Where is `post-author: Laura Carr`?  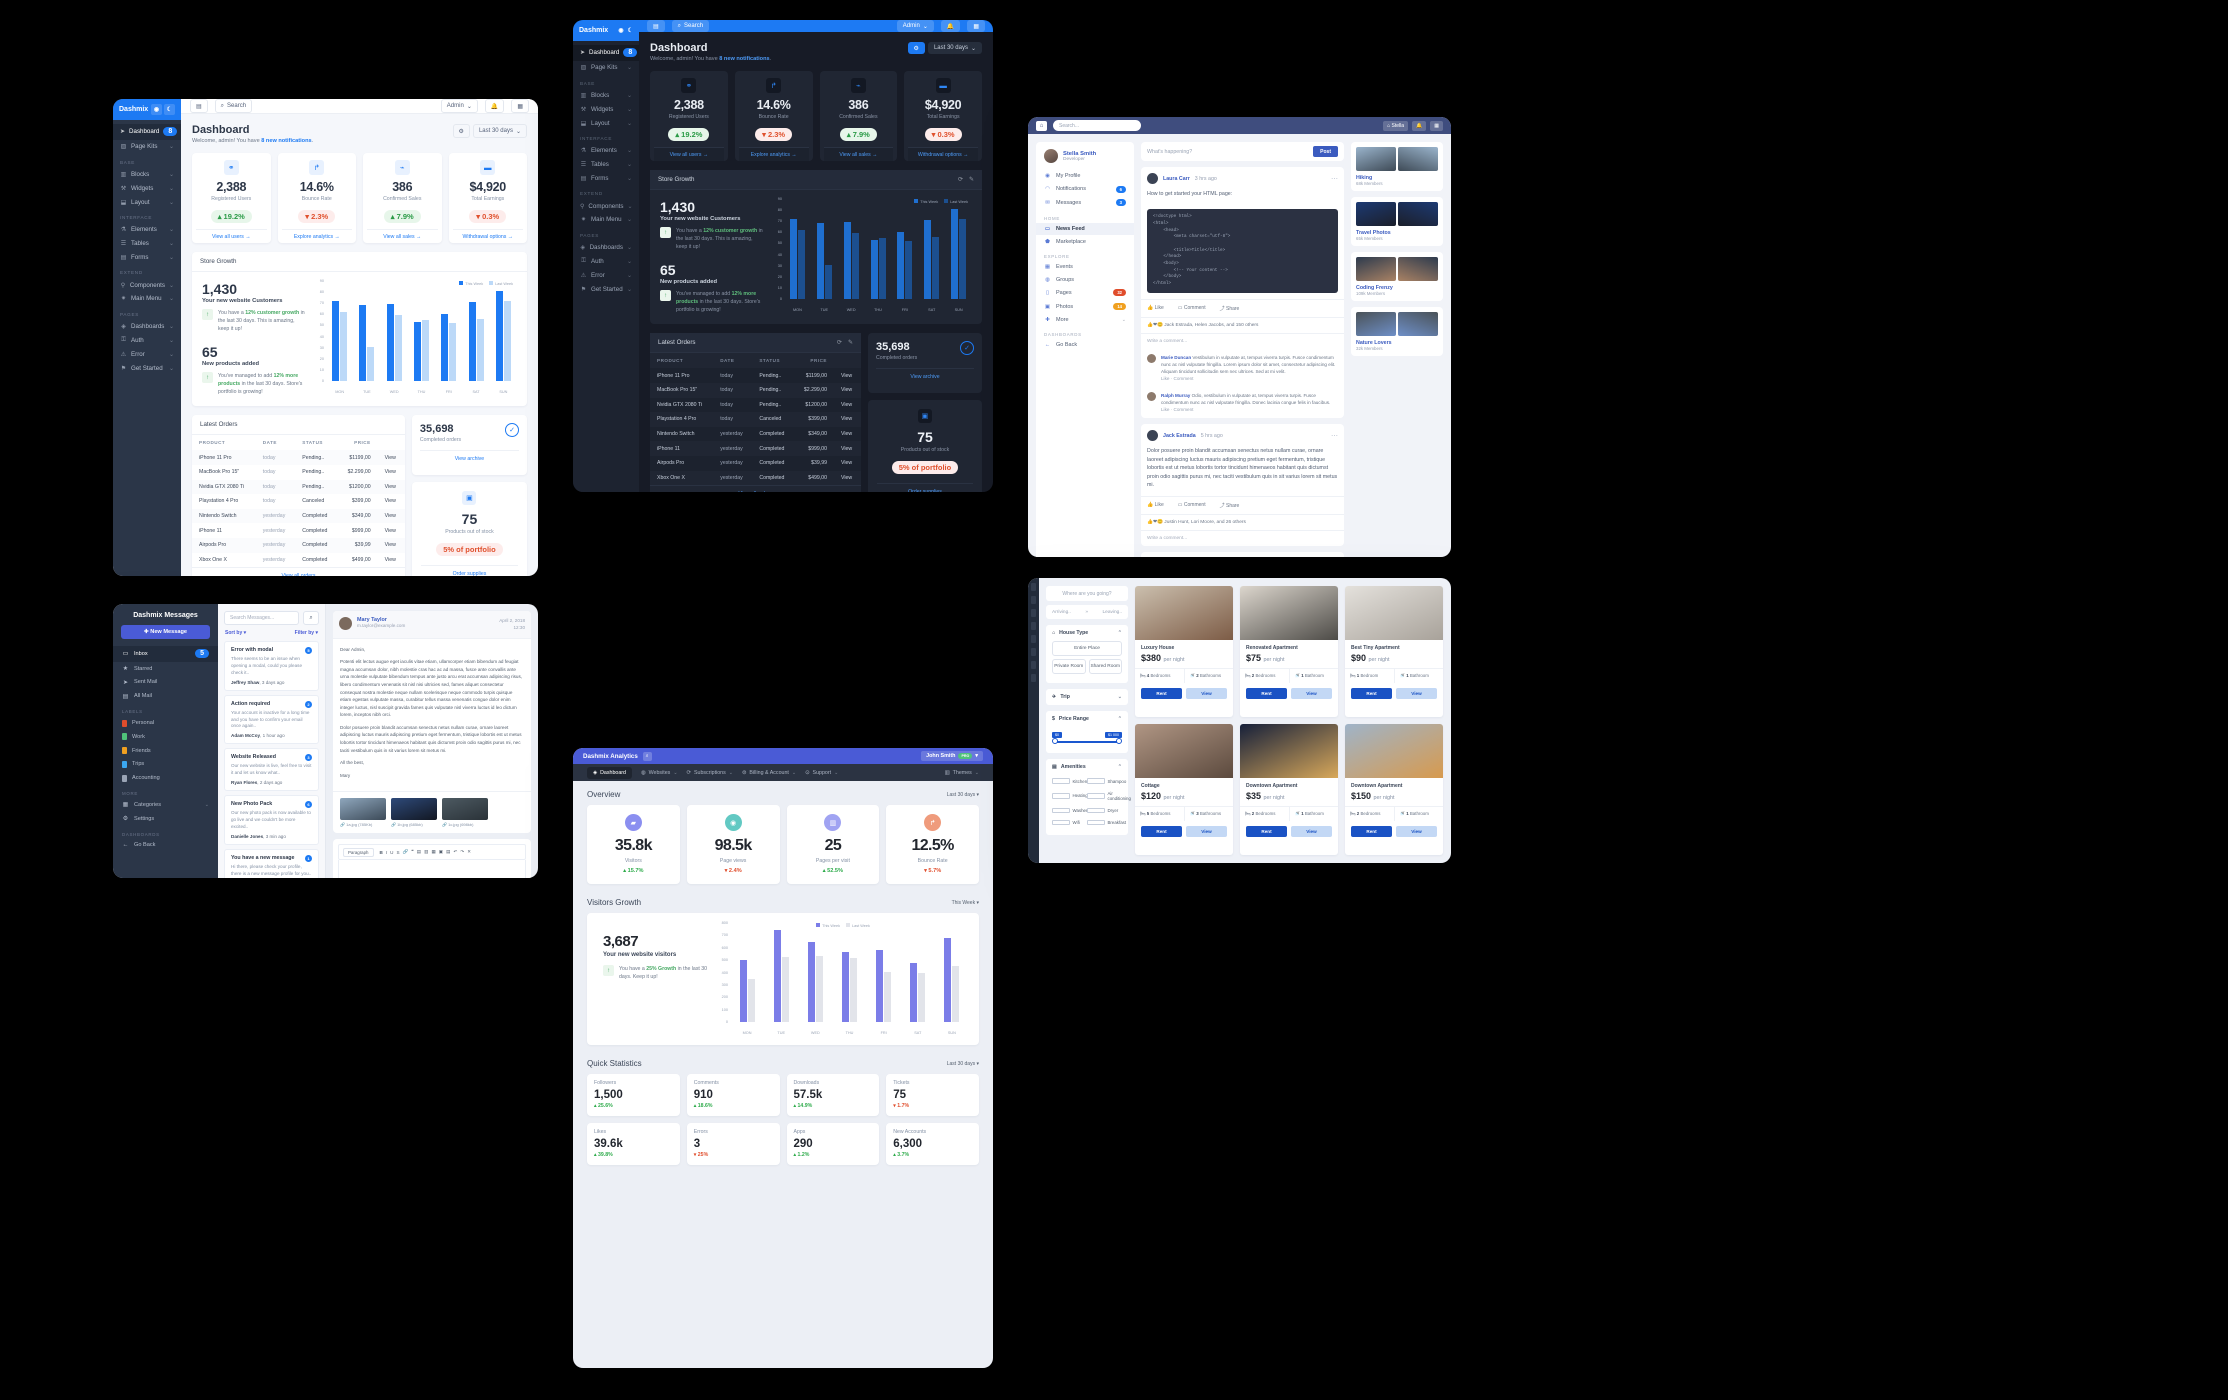
post-author: Laura Carr is located at coordinates (1176, 178).